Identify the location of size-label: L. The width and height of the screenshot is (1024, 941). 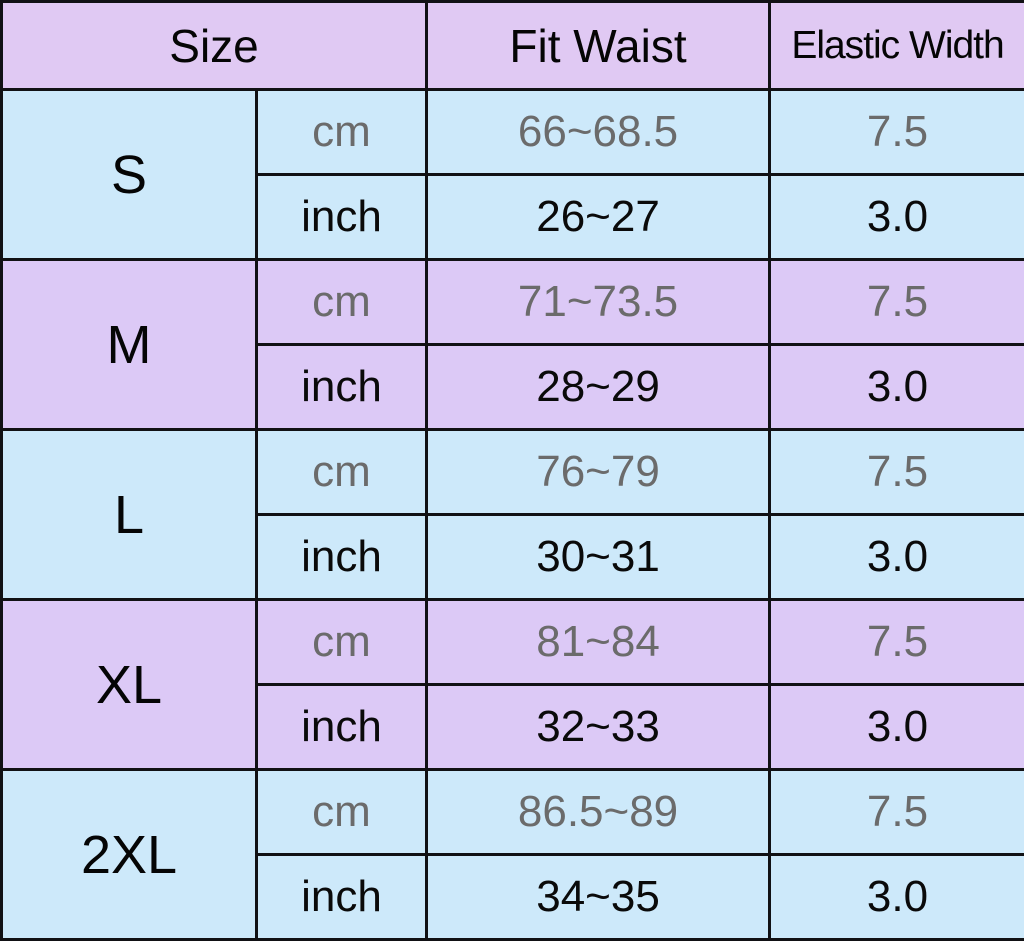
(129, 515).